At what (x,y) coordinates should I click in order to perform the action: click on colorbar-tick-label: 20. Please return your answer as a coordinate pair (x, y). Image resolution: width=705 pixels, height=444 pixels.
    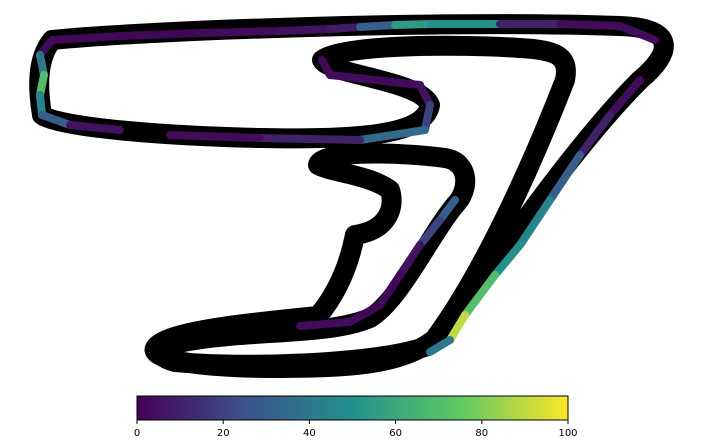
    Looking at the image, I should click on (223, 433).